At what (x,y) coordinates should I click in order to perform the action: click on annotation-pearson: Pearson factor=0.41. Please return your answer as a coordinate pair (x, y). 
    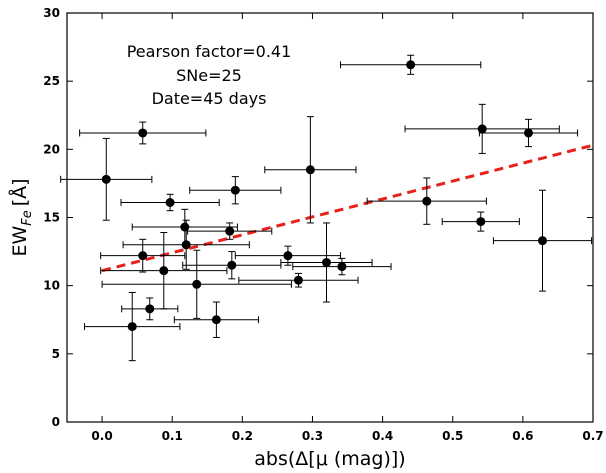
    Looking at the image, I should click on (209, 51).